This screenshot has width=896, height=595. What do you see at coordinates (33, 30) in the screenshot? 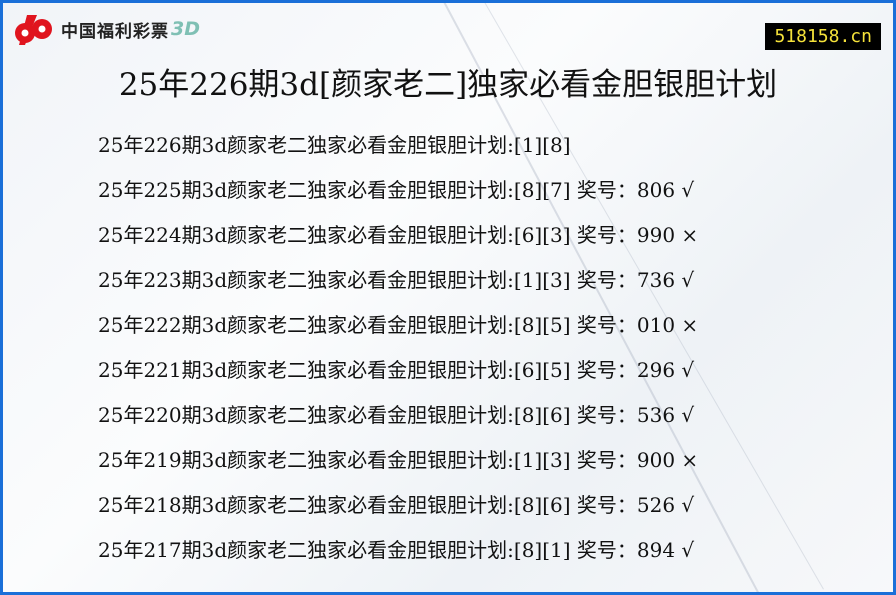
I see `welfare-lottery-logo-icon` at bounding box center [33, 30].